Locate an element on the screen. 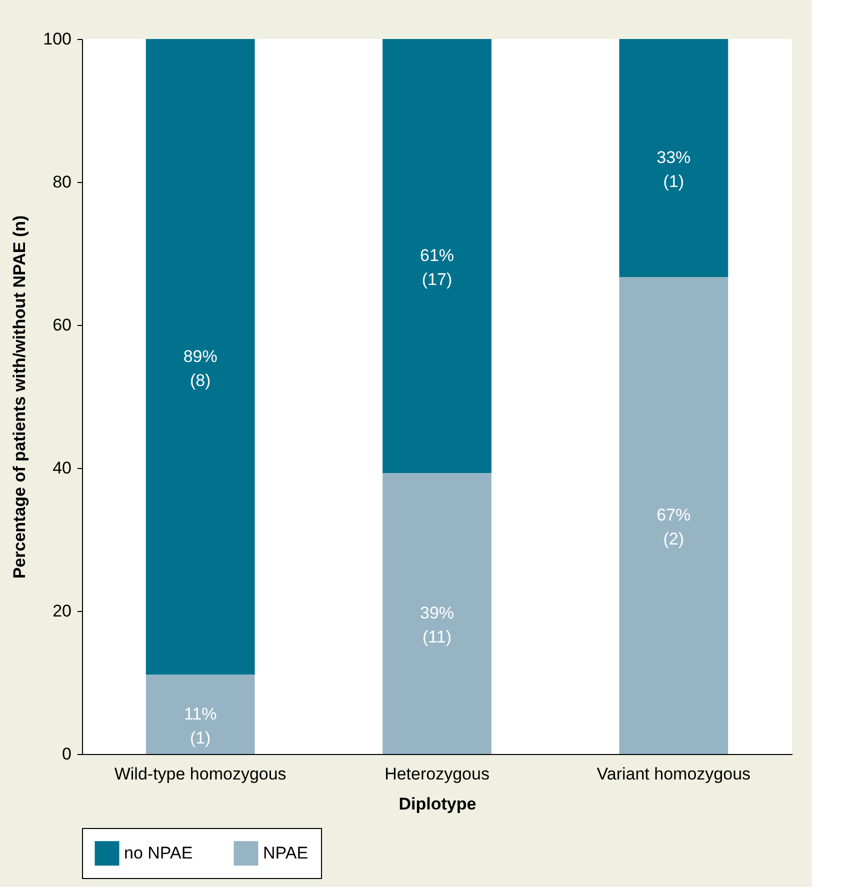 This screenshot has width=842, height=891. legend-label: no NPAE is located at coordinates (158, 852).